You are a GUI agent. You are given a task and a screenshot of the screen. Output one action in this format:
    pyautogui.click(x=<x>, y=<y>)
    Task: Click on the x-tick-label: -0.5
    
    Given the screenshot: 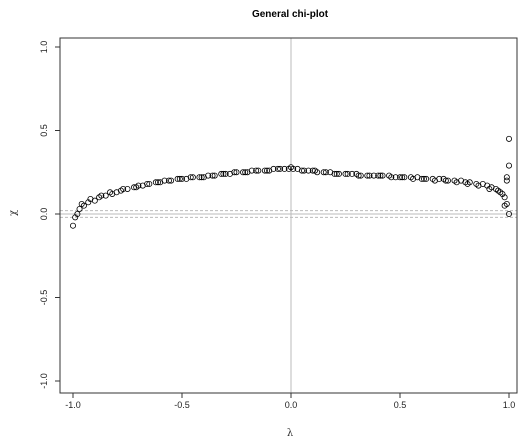 What is the action you would take?
    pyautogui.click(x=182, y=405)
    